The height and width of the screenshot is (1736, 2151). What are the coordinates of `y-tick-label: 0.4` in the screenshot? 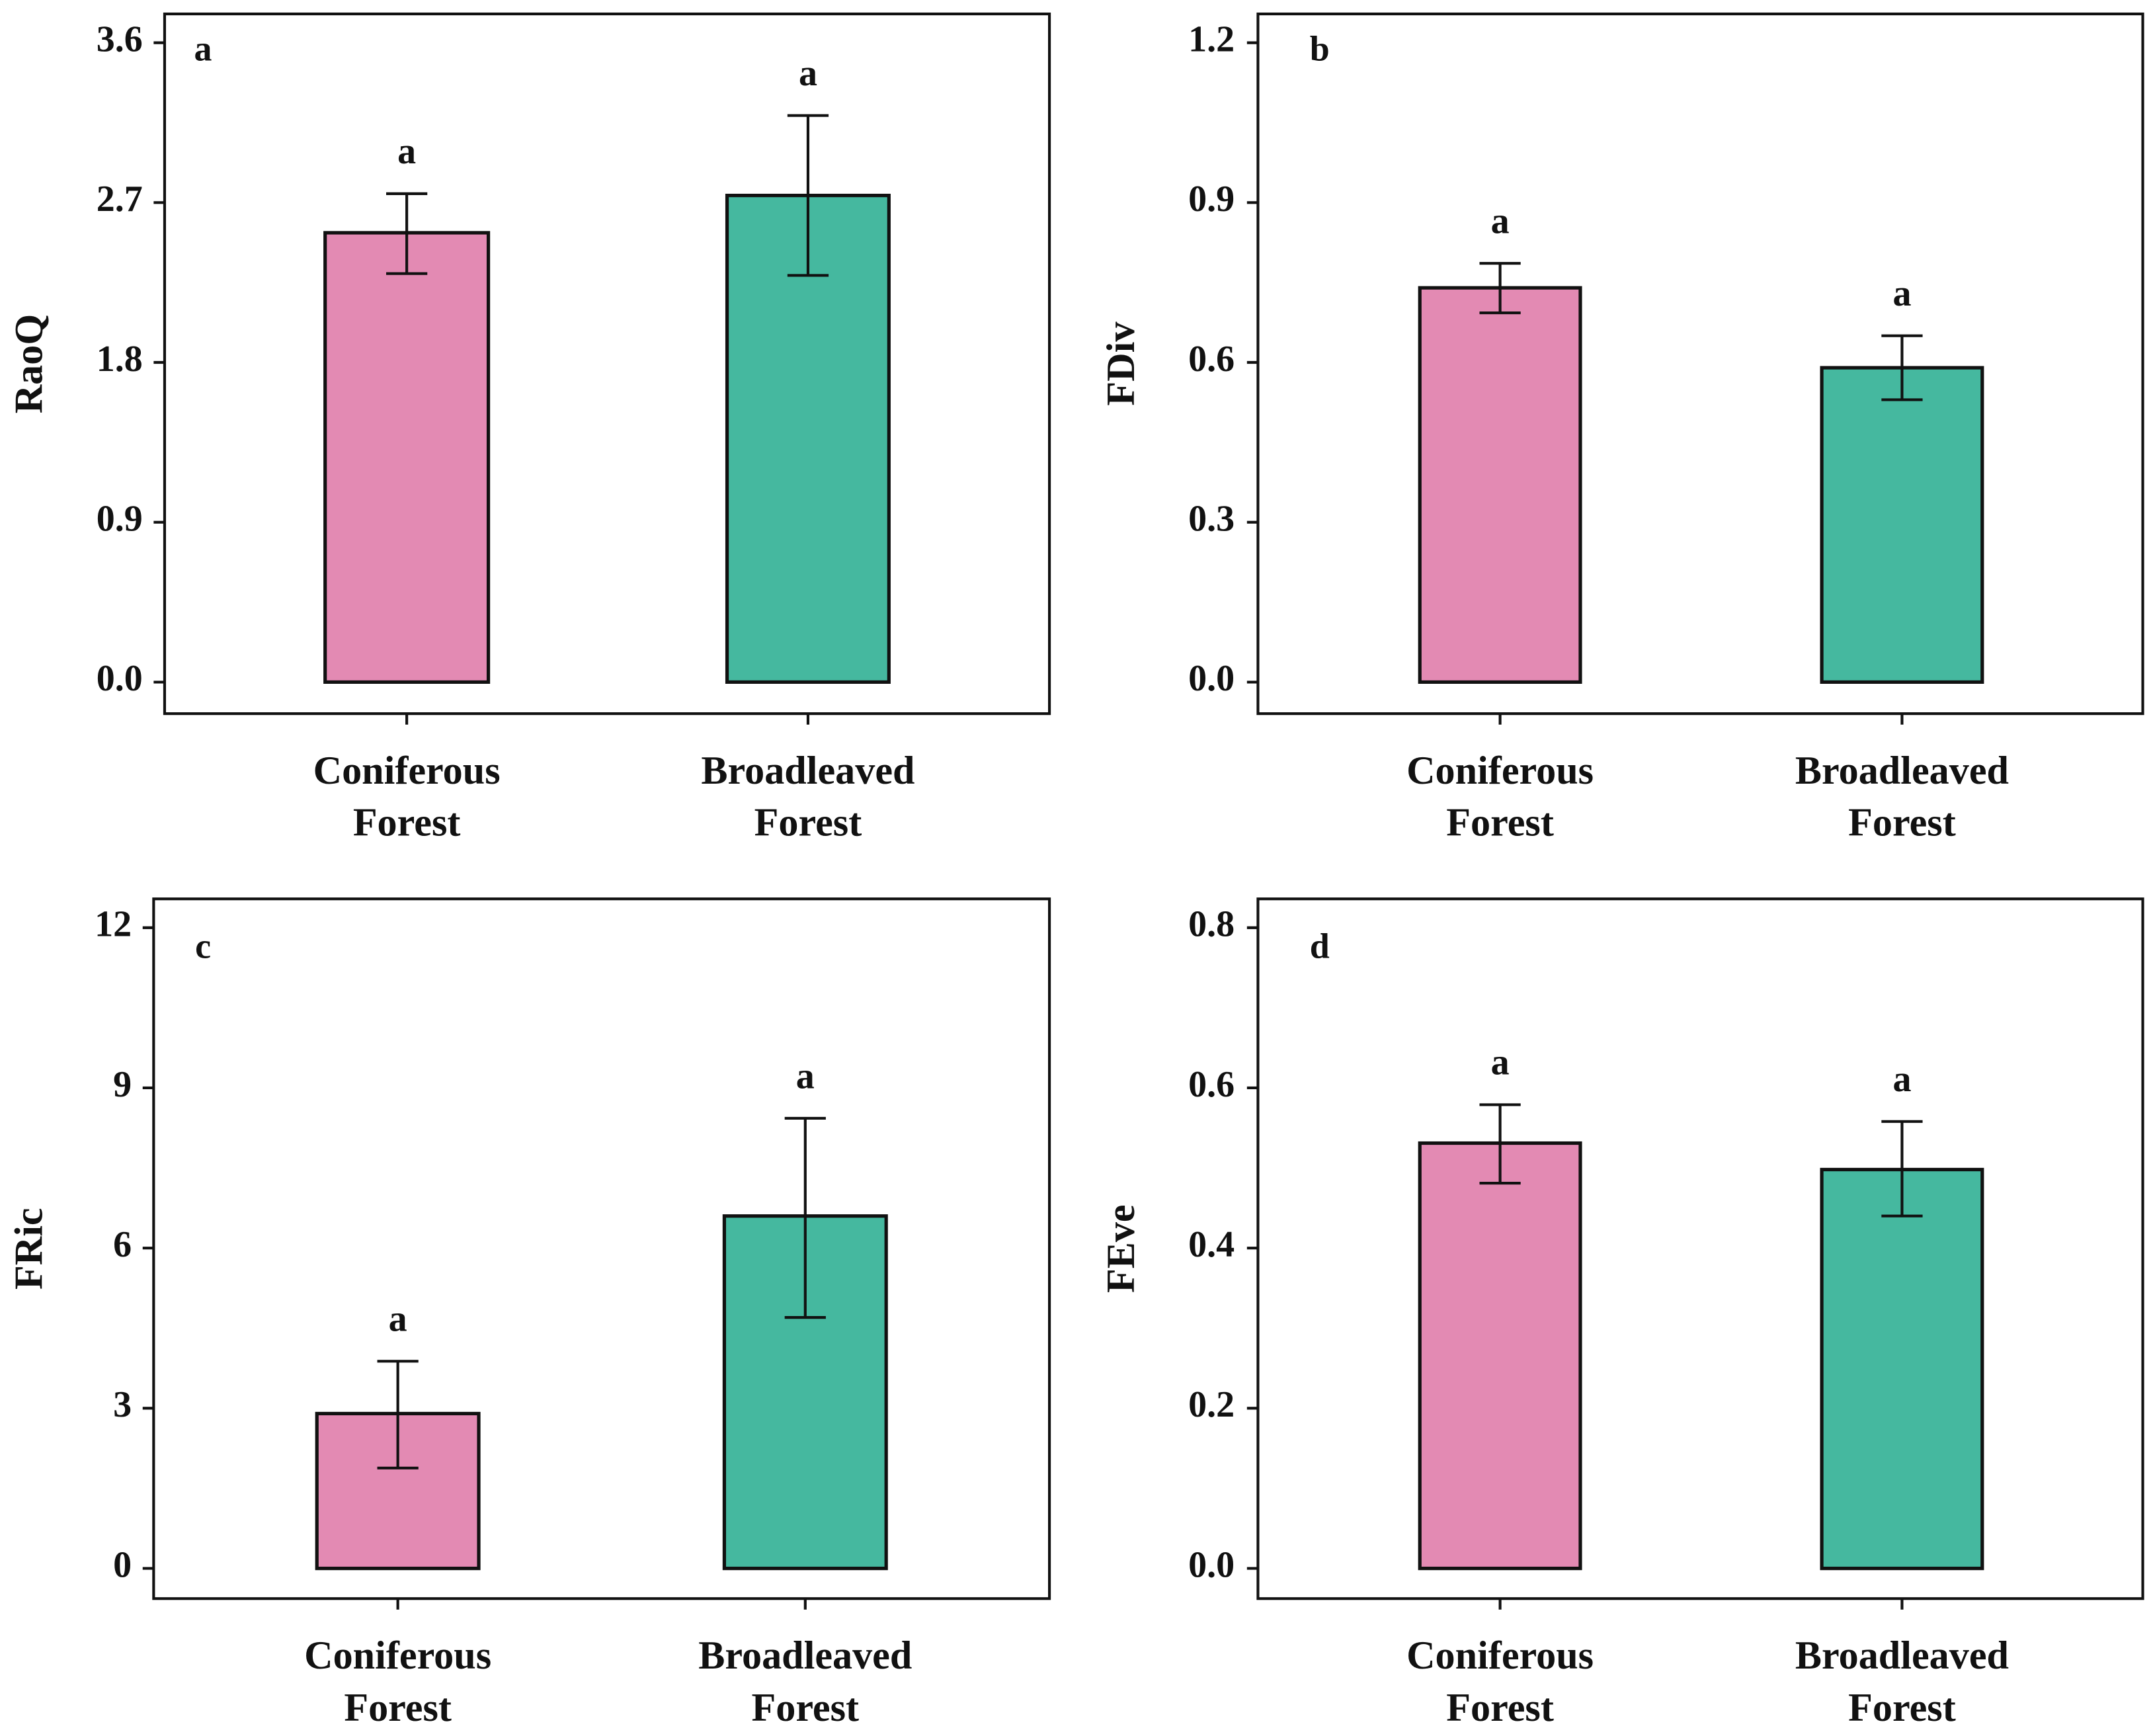 It's located at (1211, 1245).